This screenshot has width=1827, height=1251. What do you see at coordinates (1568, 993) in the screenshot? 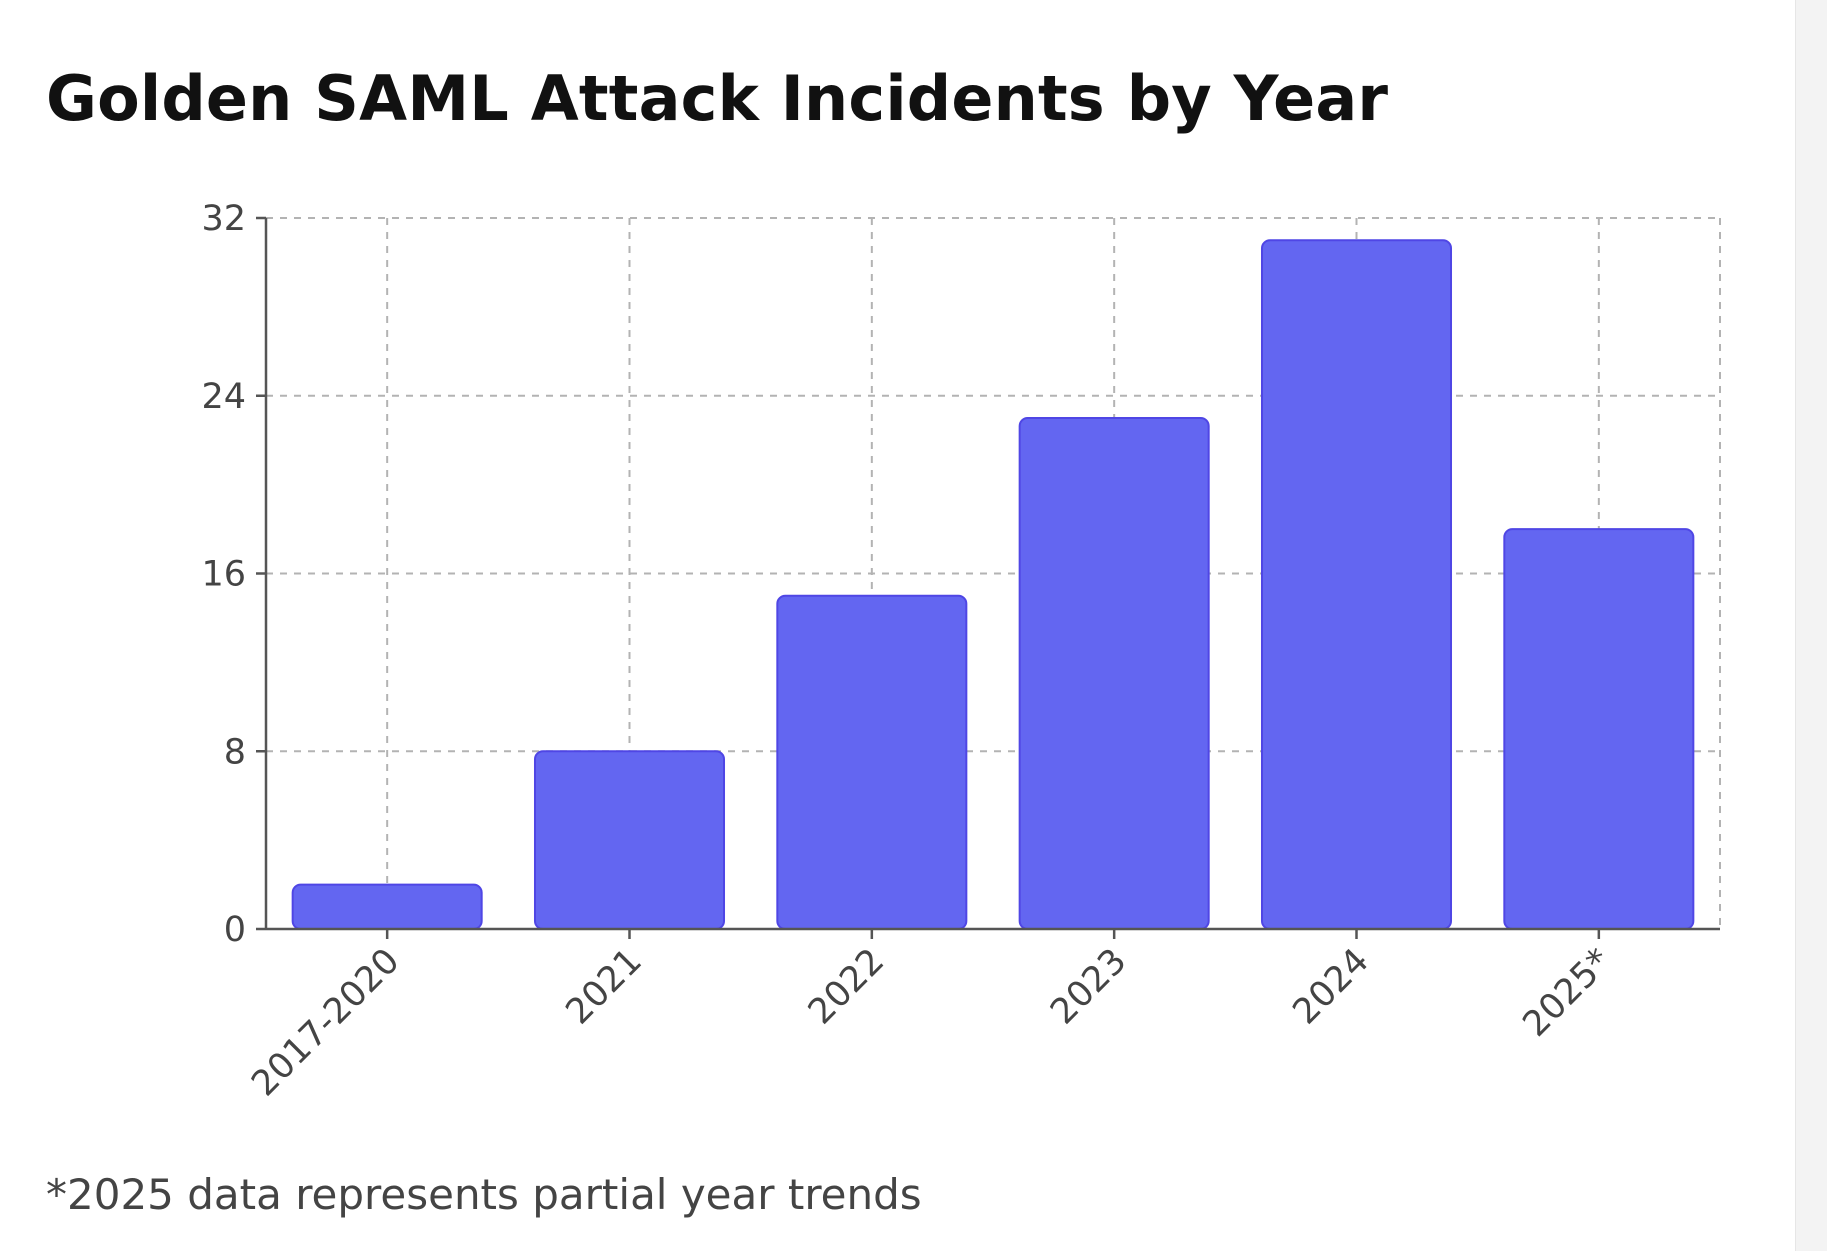
I see `x-tick-label: 2025*` at bounding box center [1568, 993].